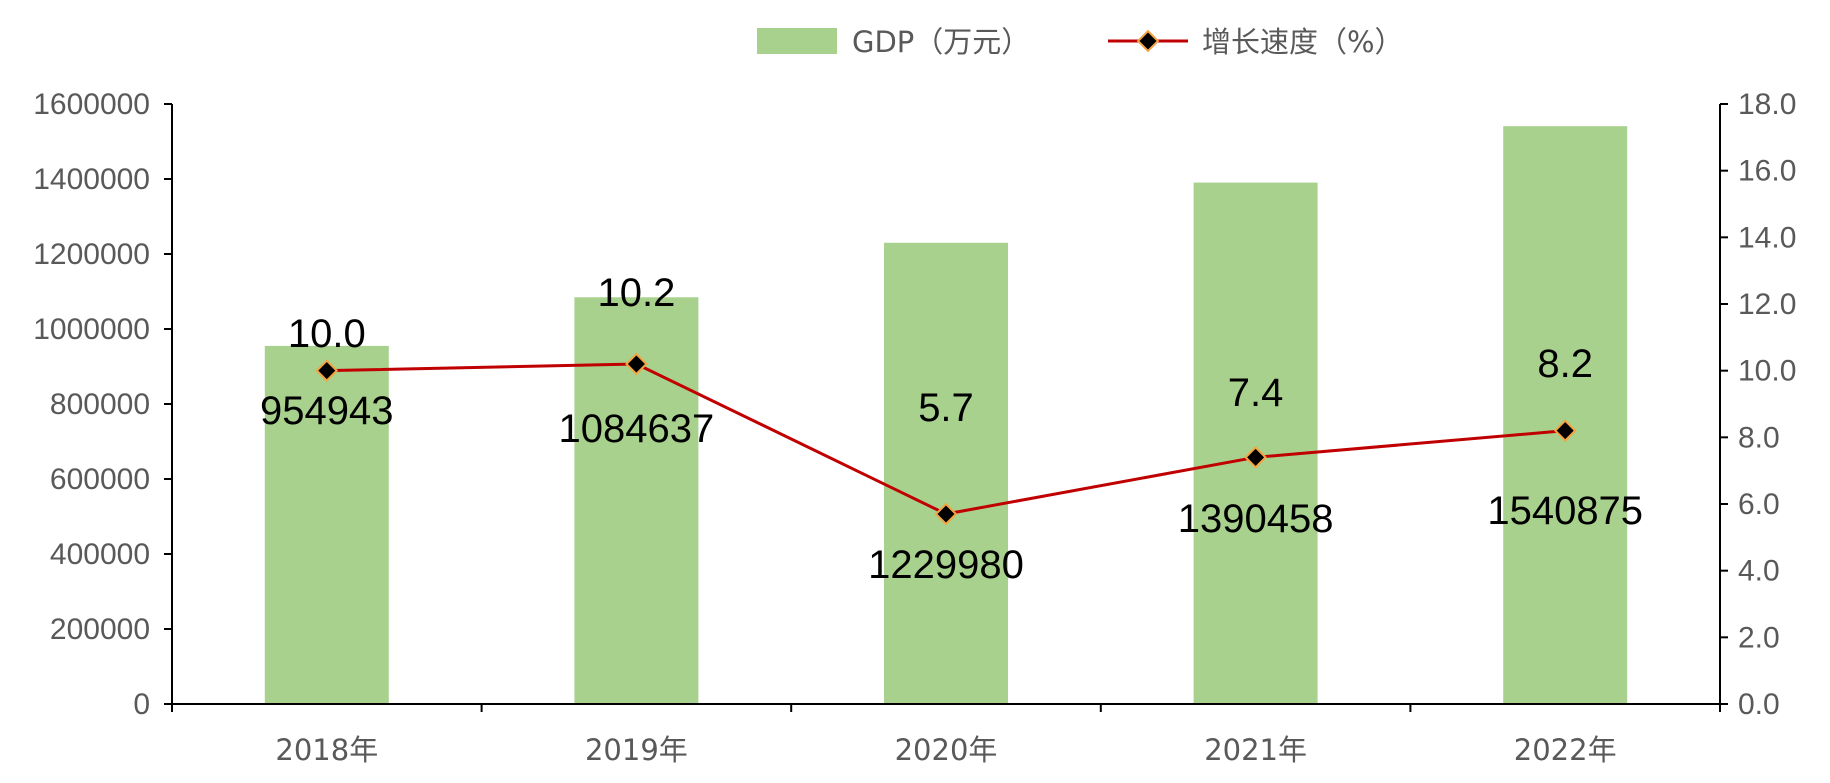  I want to click on right-tick-label-0: 0.0, so click(1759, 704).